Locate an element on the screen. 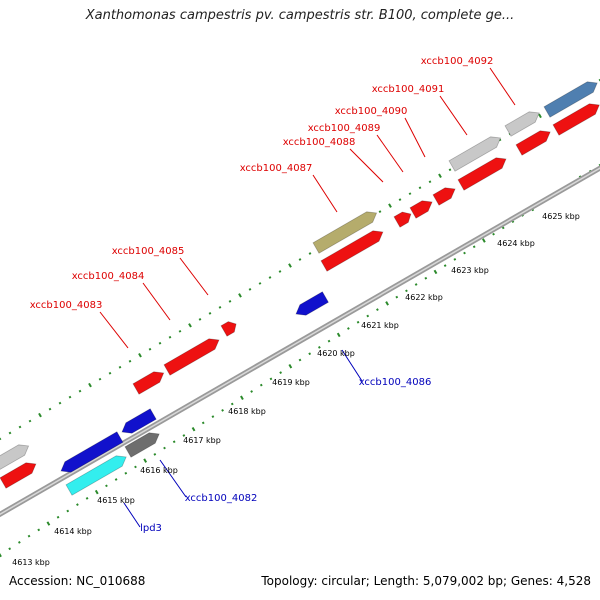  gene-arrow-dark-gray is located at coordinates (142, 445).